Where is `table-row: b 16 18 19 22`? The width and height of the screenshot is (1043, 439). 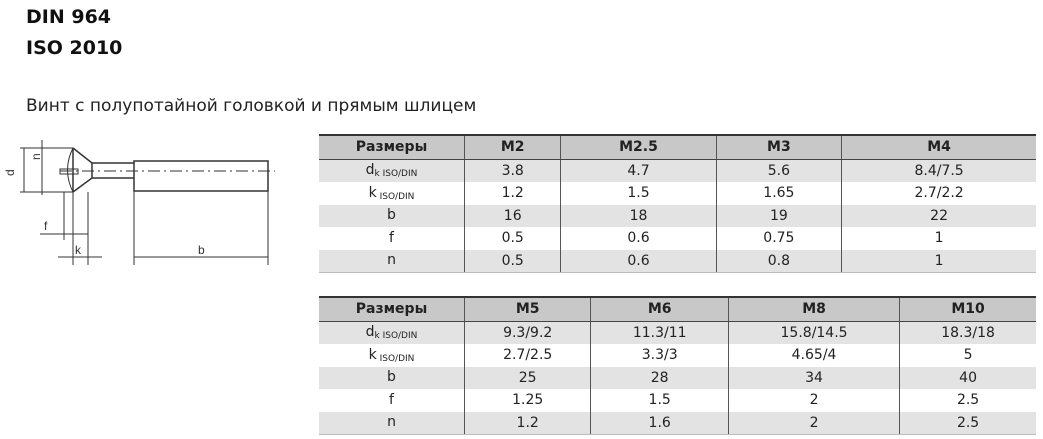 table-row: b 16 18 19 22 is located at coordinates (677, 215).